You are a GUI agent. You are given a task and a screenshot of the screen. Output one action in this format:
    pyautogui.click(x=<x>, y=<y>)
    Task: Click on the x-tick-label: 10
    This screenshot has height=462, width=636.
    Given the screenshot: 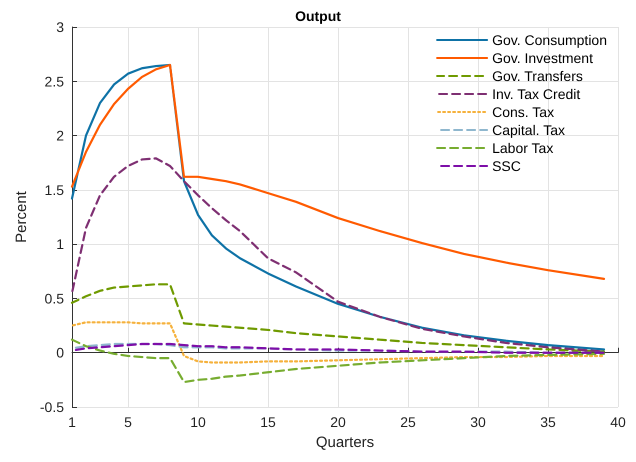 What is the action you would take?
    pyautogui.click(x=198, y=422)
    